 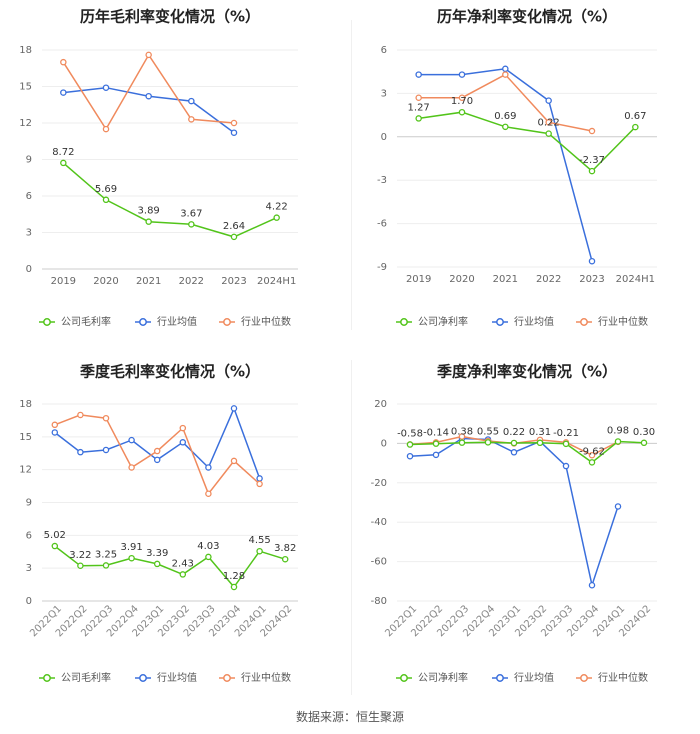 What do you see at coordinates (505, 116) in the screenshot?
I see `chart2-data-label-2: 0.69` at bounding box center [505, 116].